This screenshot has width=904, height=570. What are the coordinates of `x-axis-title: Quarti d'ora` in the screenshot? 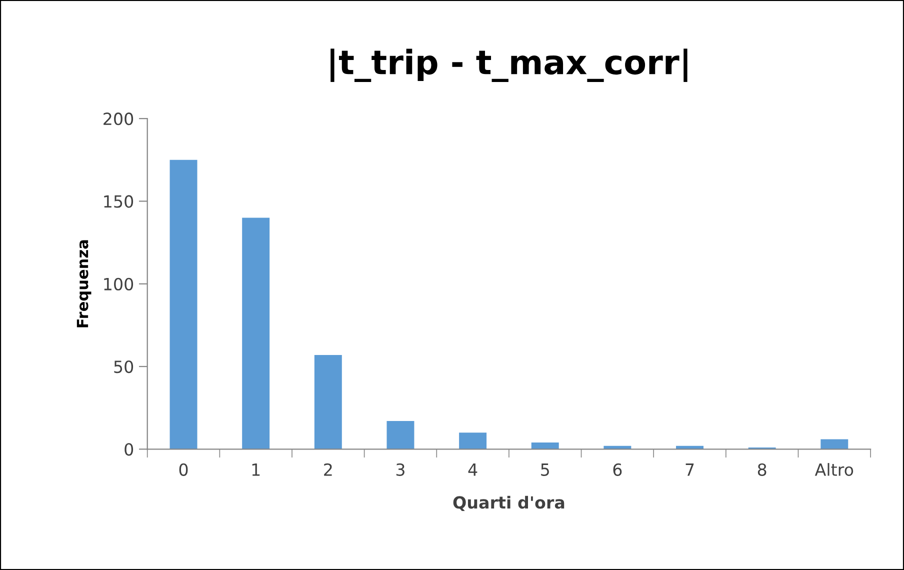 It's located at (508, 503).